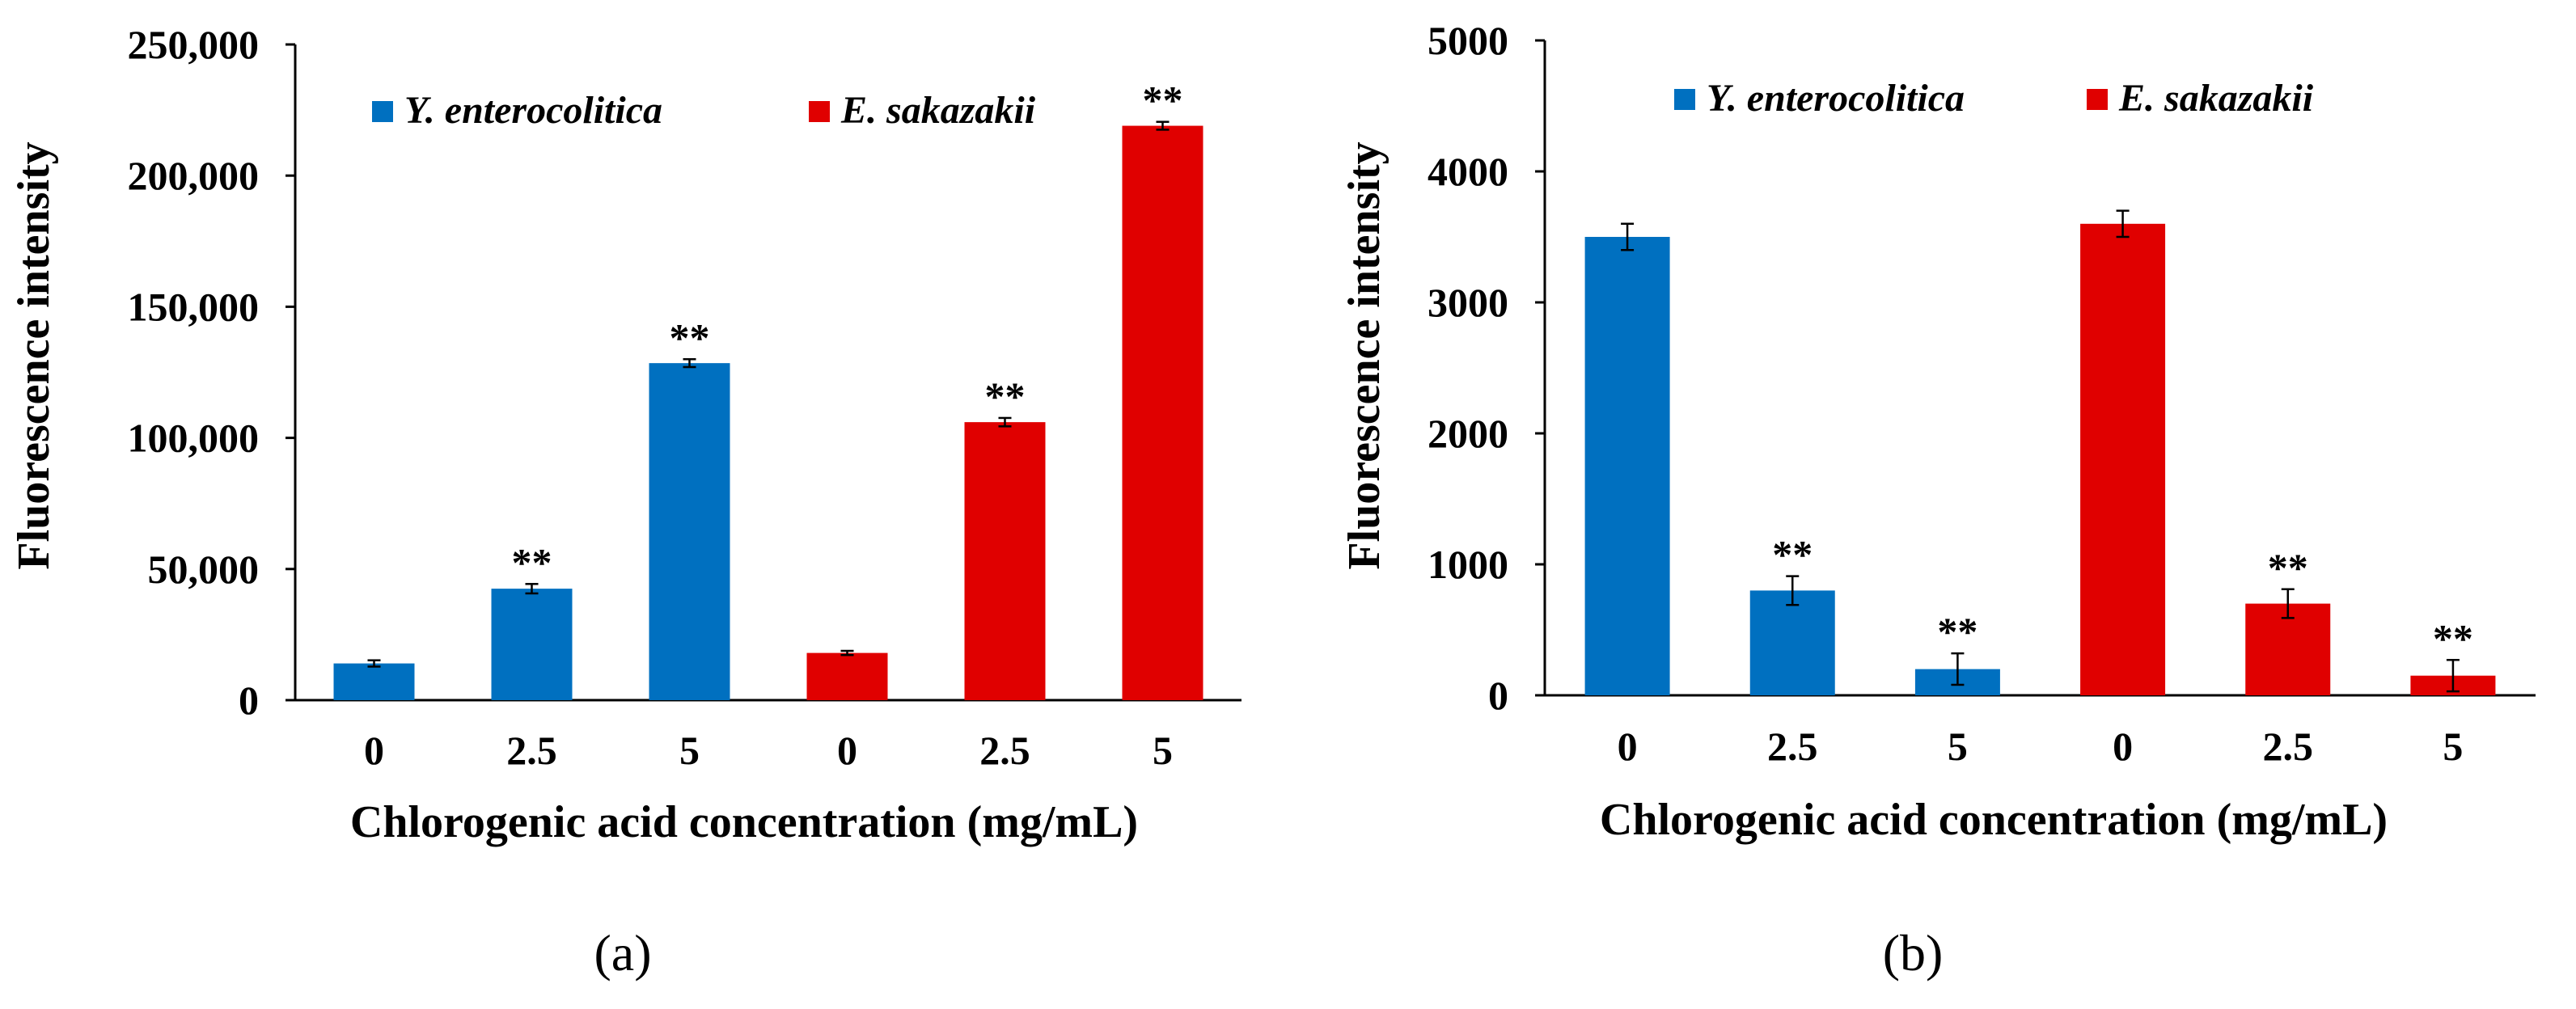 Image resolution: width=2576 pixels, height=1009 pixels. I want to click on legend-label-y-enterocolitica-a: Y. enterocolitica, so click(533, 110).